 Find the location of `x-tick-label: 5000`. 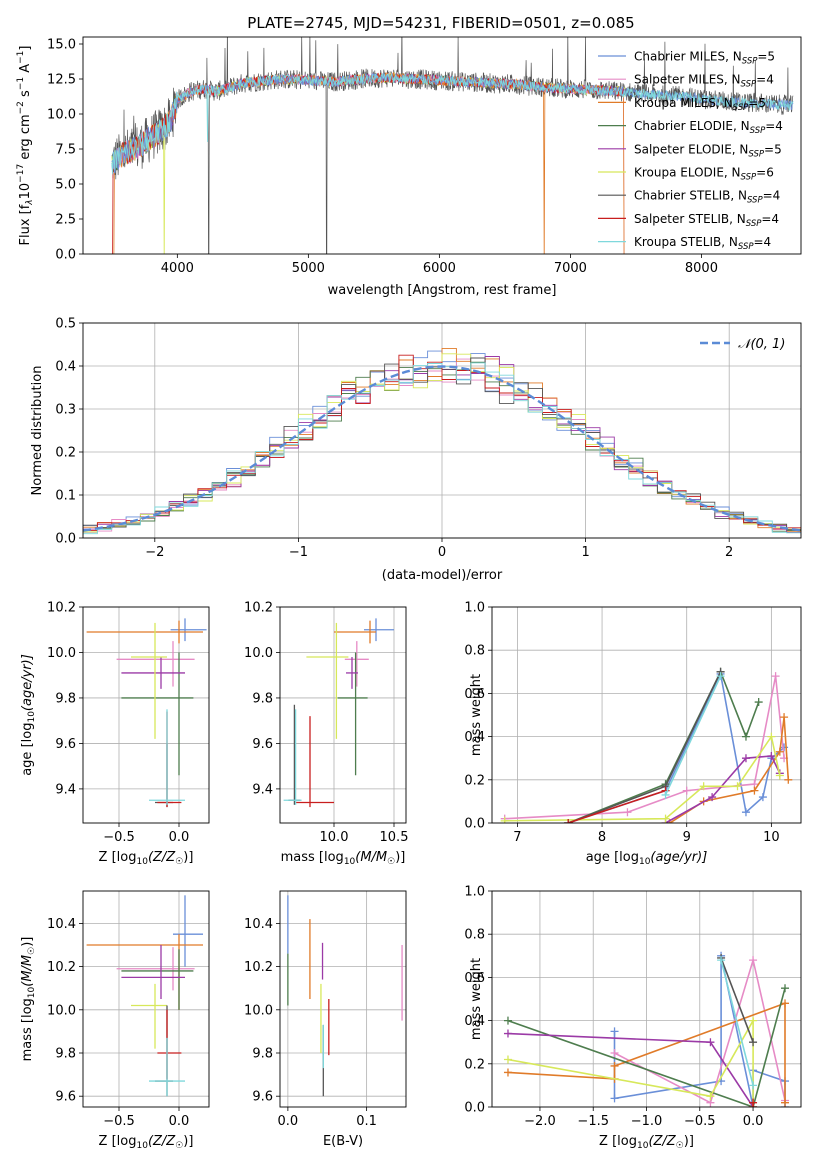

x-tick-label: 5000 is located at coordinates (308, 268).